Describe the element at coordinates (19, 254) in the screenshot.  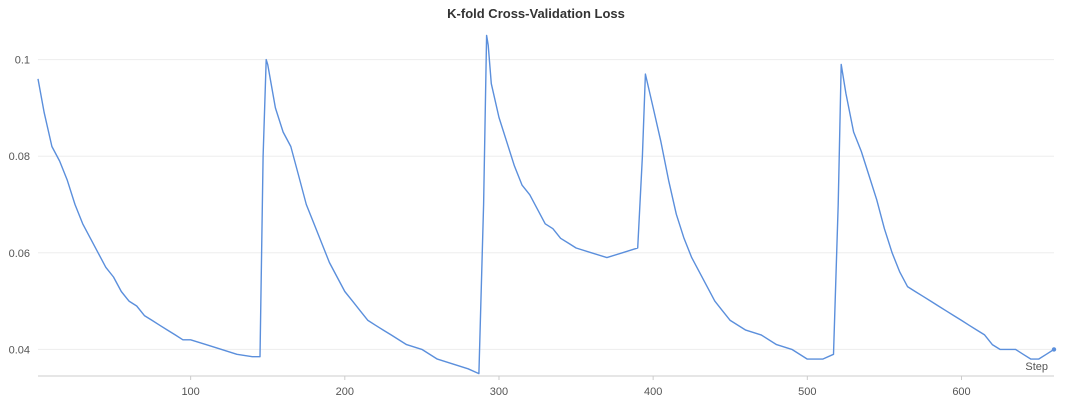
I see `y-tick-label: 0.06` at that location.